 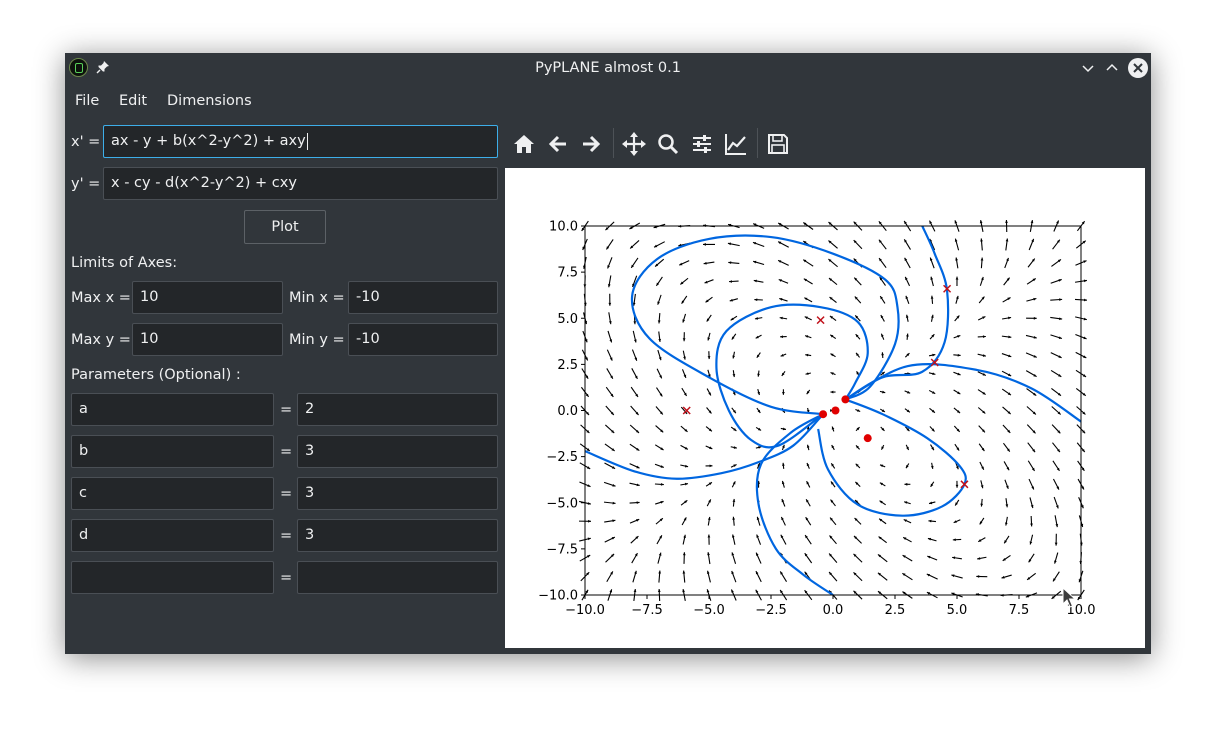 What do you see at coordinates (78, 67) in the screenshot?
I see `app-icon` at bounding box center [78, 67].